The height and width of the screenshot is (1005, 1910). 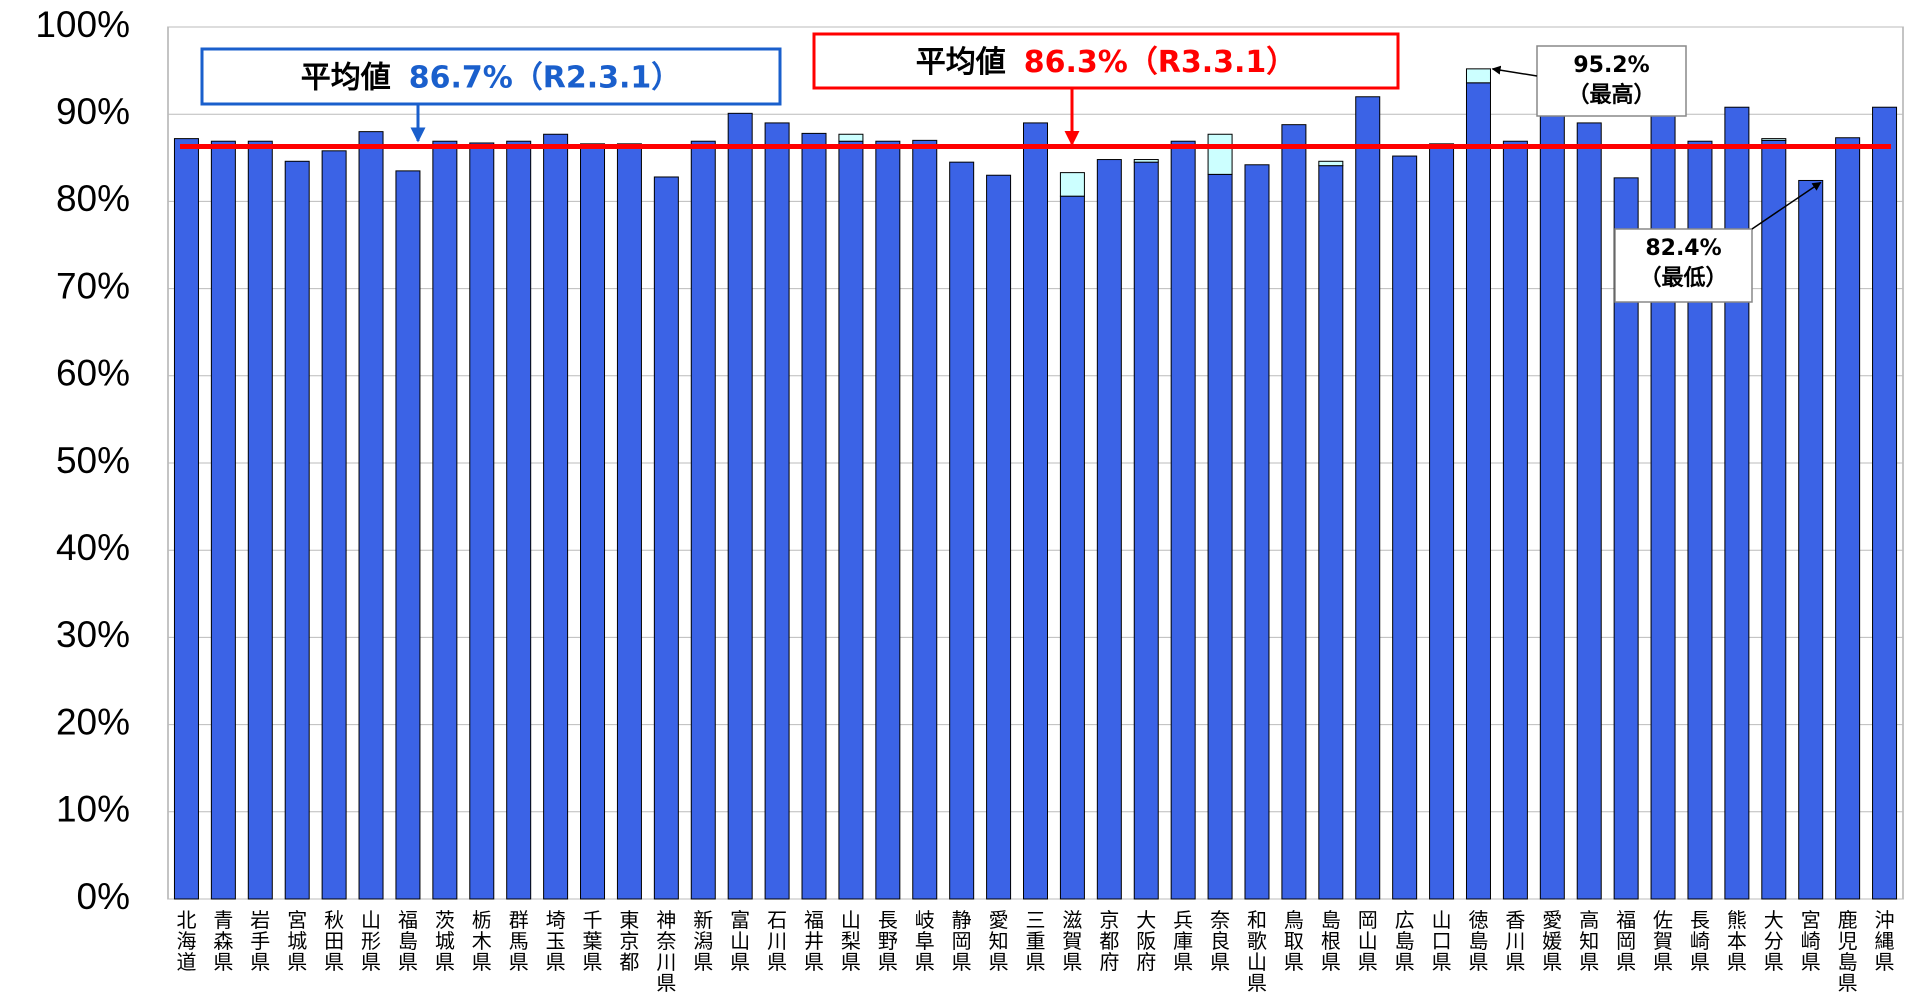 What do you see at coordinates (1106, 61) in the screenshot?
I see `average-box` at bounding box center [1106, 61].